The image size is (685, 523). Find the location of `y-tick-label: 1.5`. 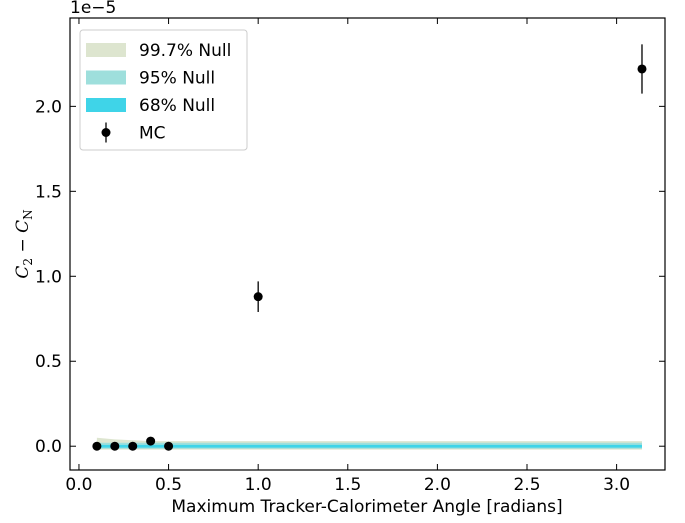

y-tick-label: 1.5 is located at coordinates (48, 192).